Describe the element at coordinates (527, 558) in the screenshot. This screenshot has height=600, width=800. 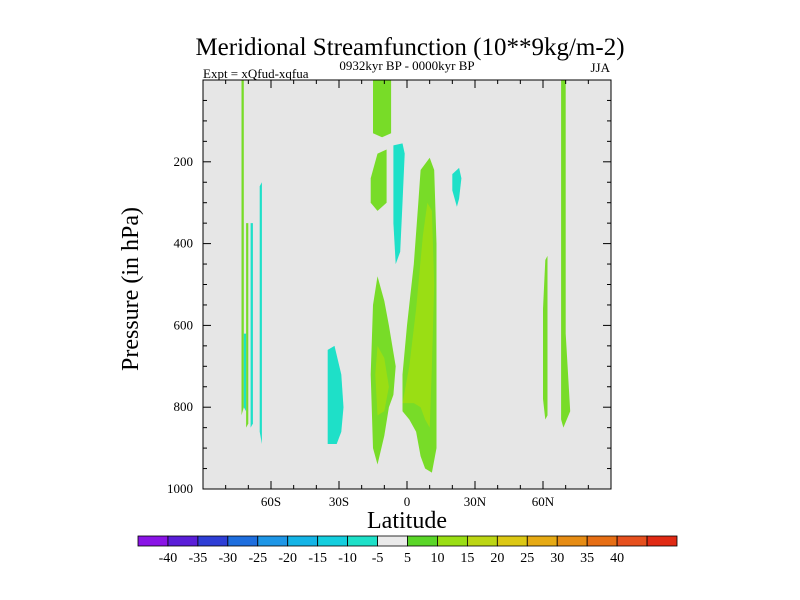
I see `colorbar-label: 25` at that location.